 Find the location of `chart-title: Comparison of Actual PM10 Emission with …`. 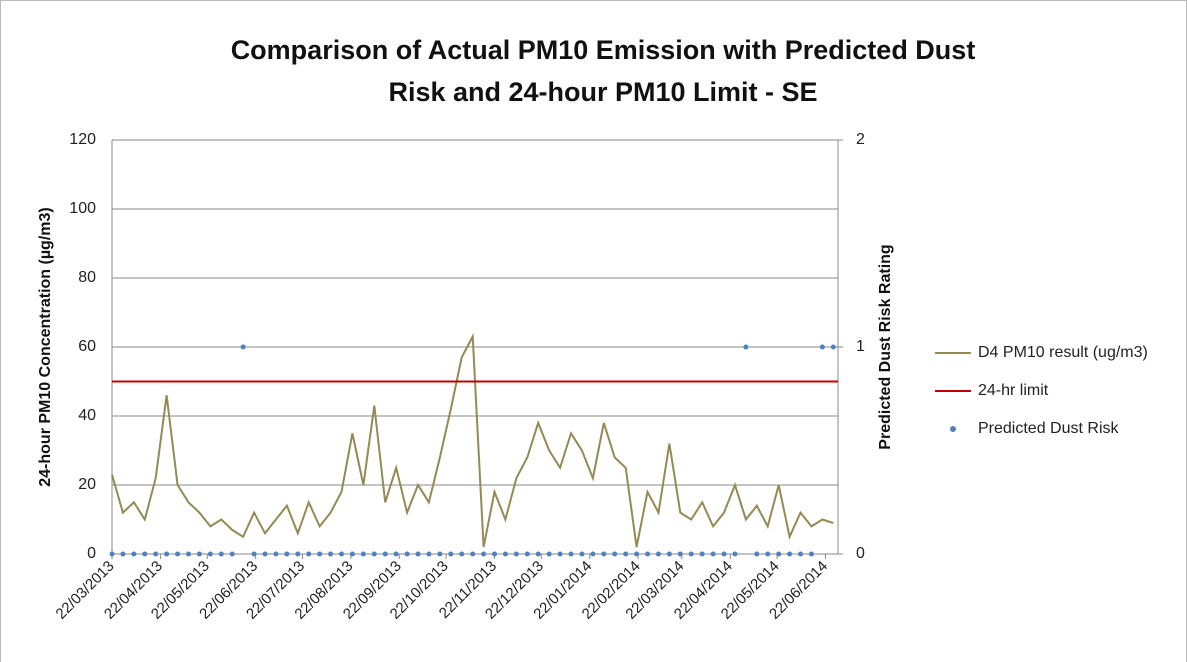

chart-title: Comparison of Actual PM10 Emission with … is located at coordinates (603, 50).